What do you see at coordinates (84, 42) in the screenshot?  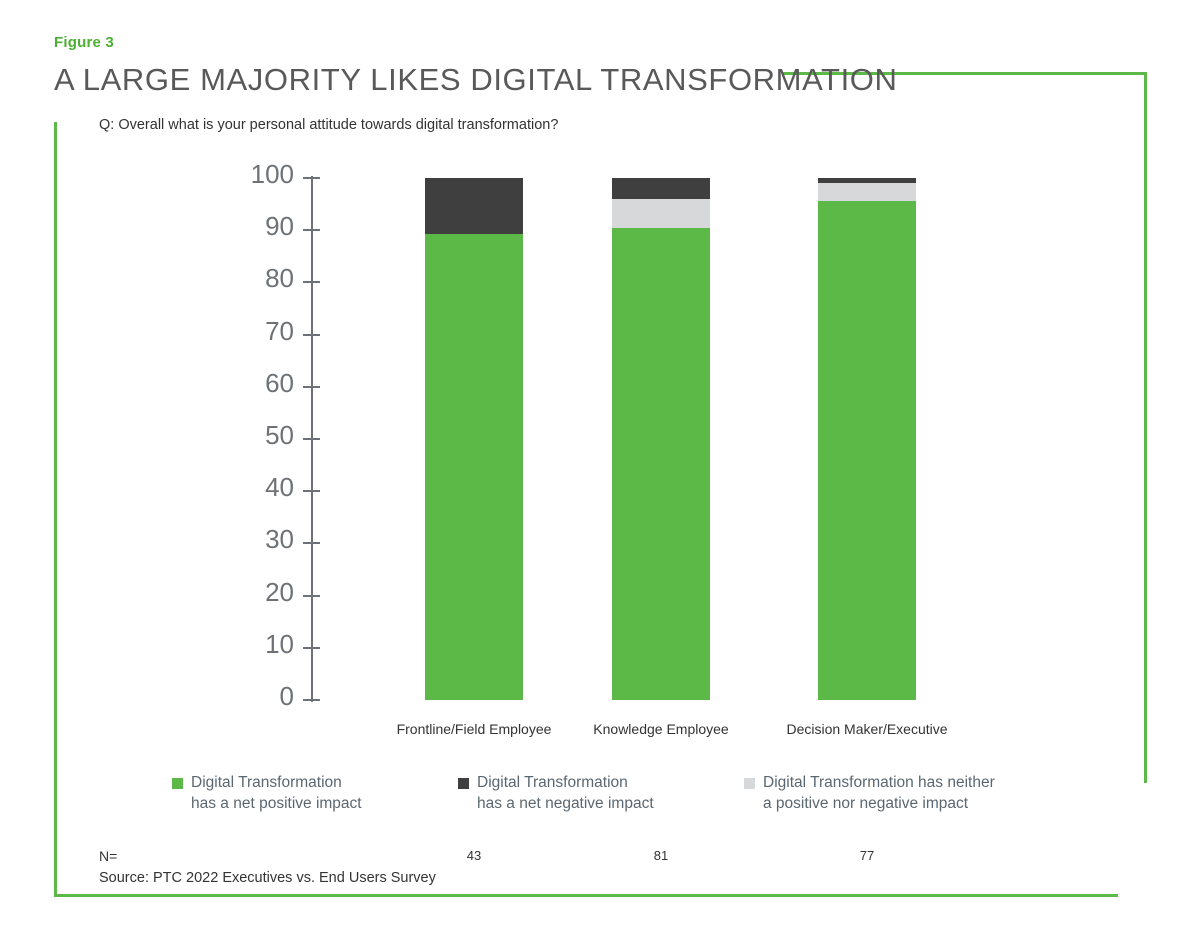 I see `figure-label: Figure 3` at bounding box center [84, 42].